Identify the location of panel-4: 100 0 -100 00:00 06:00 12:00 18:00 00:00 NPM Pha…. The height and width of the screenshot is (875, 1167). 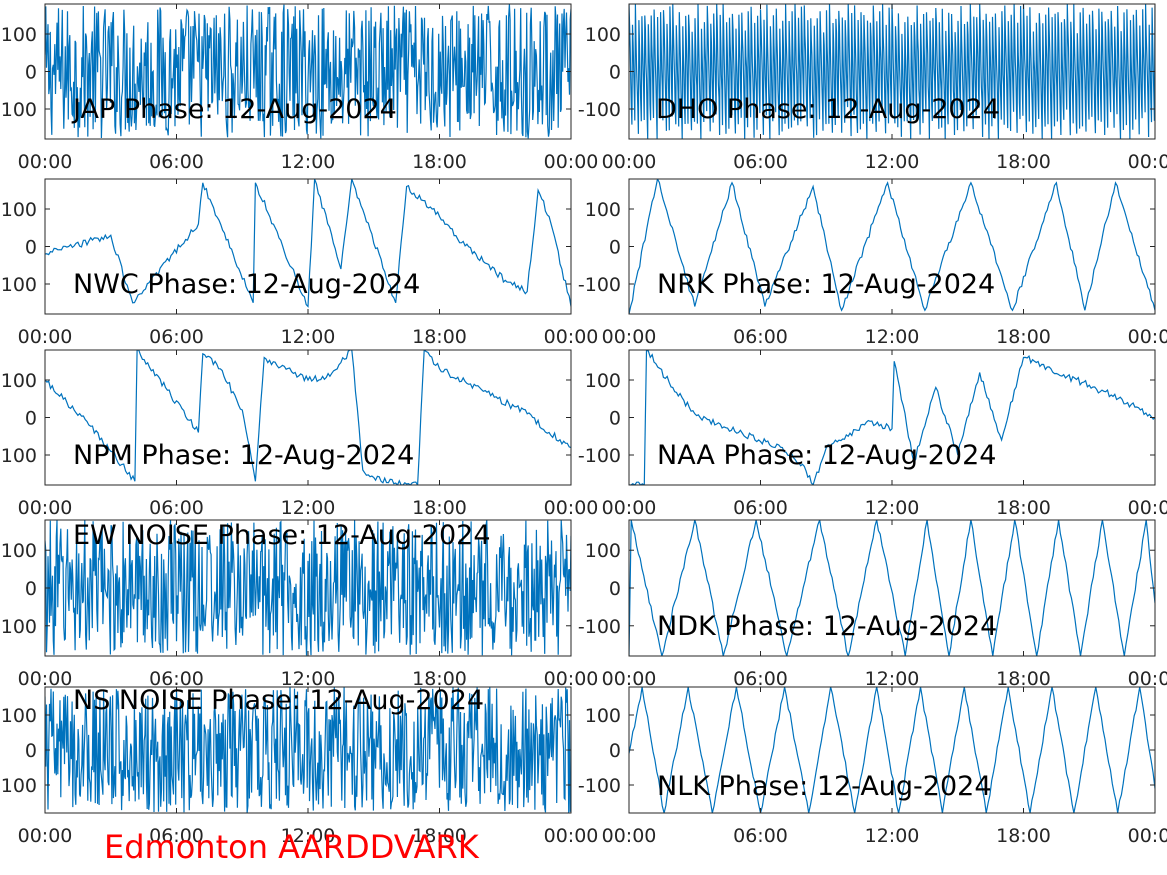
(299, 434).